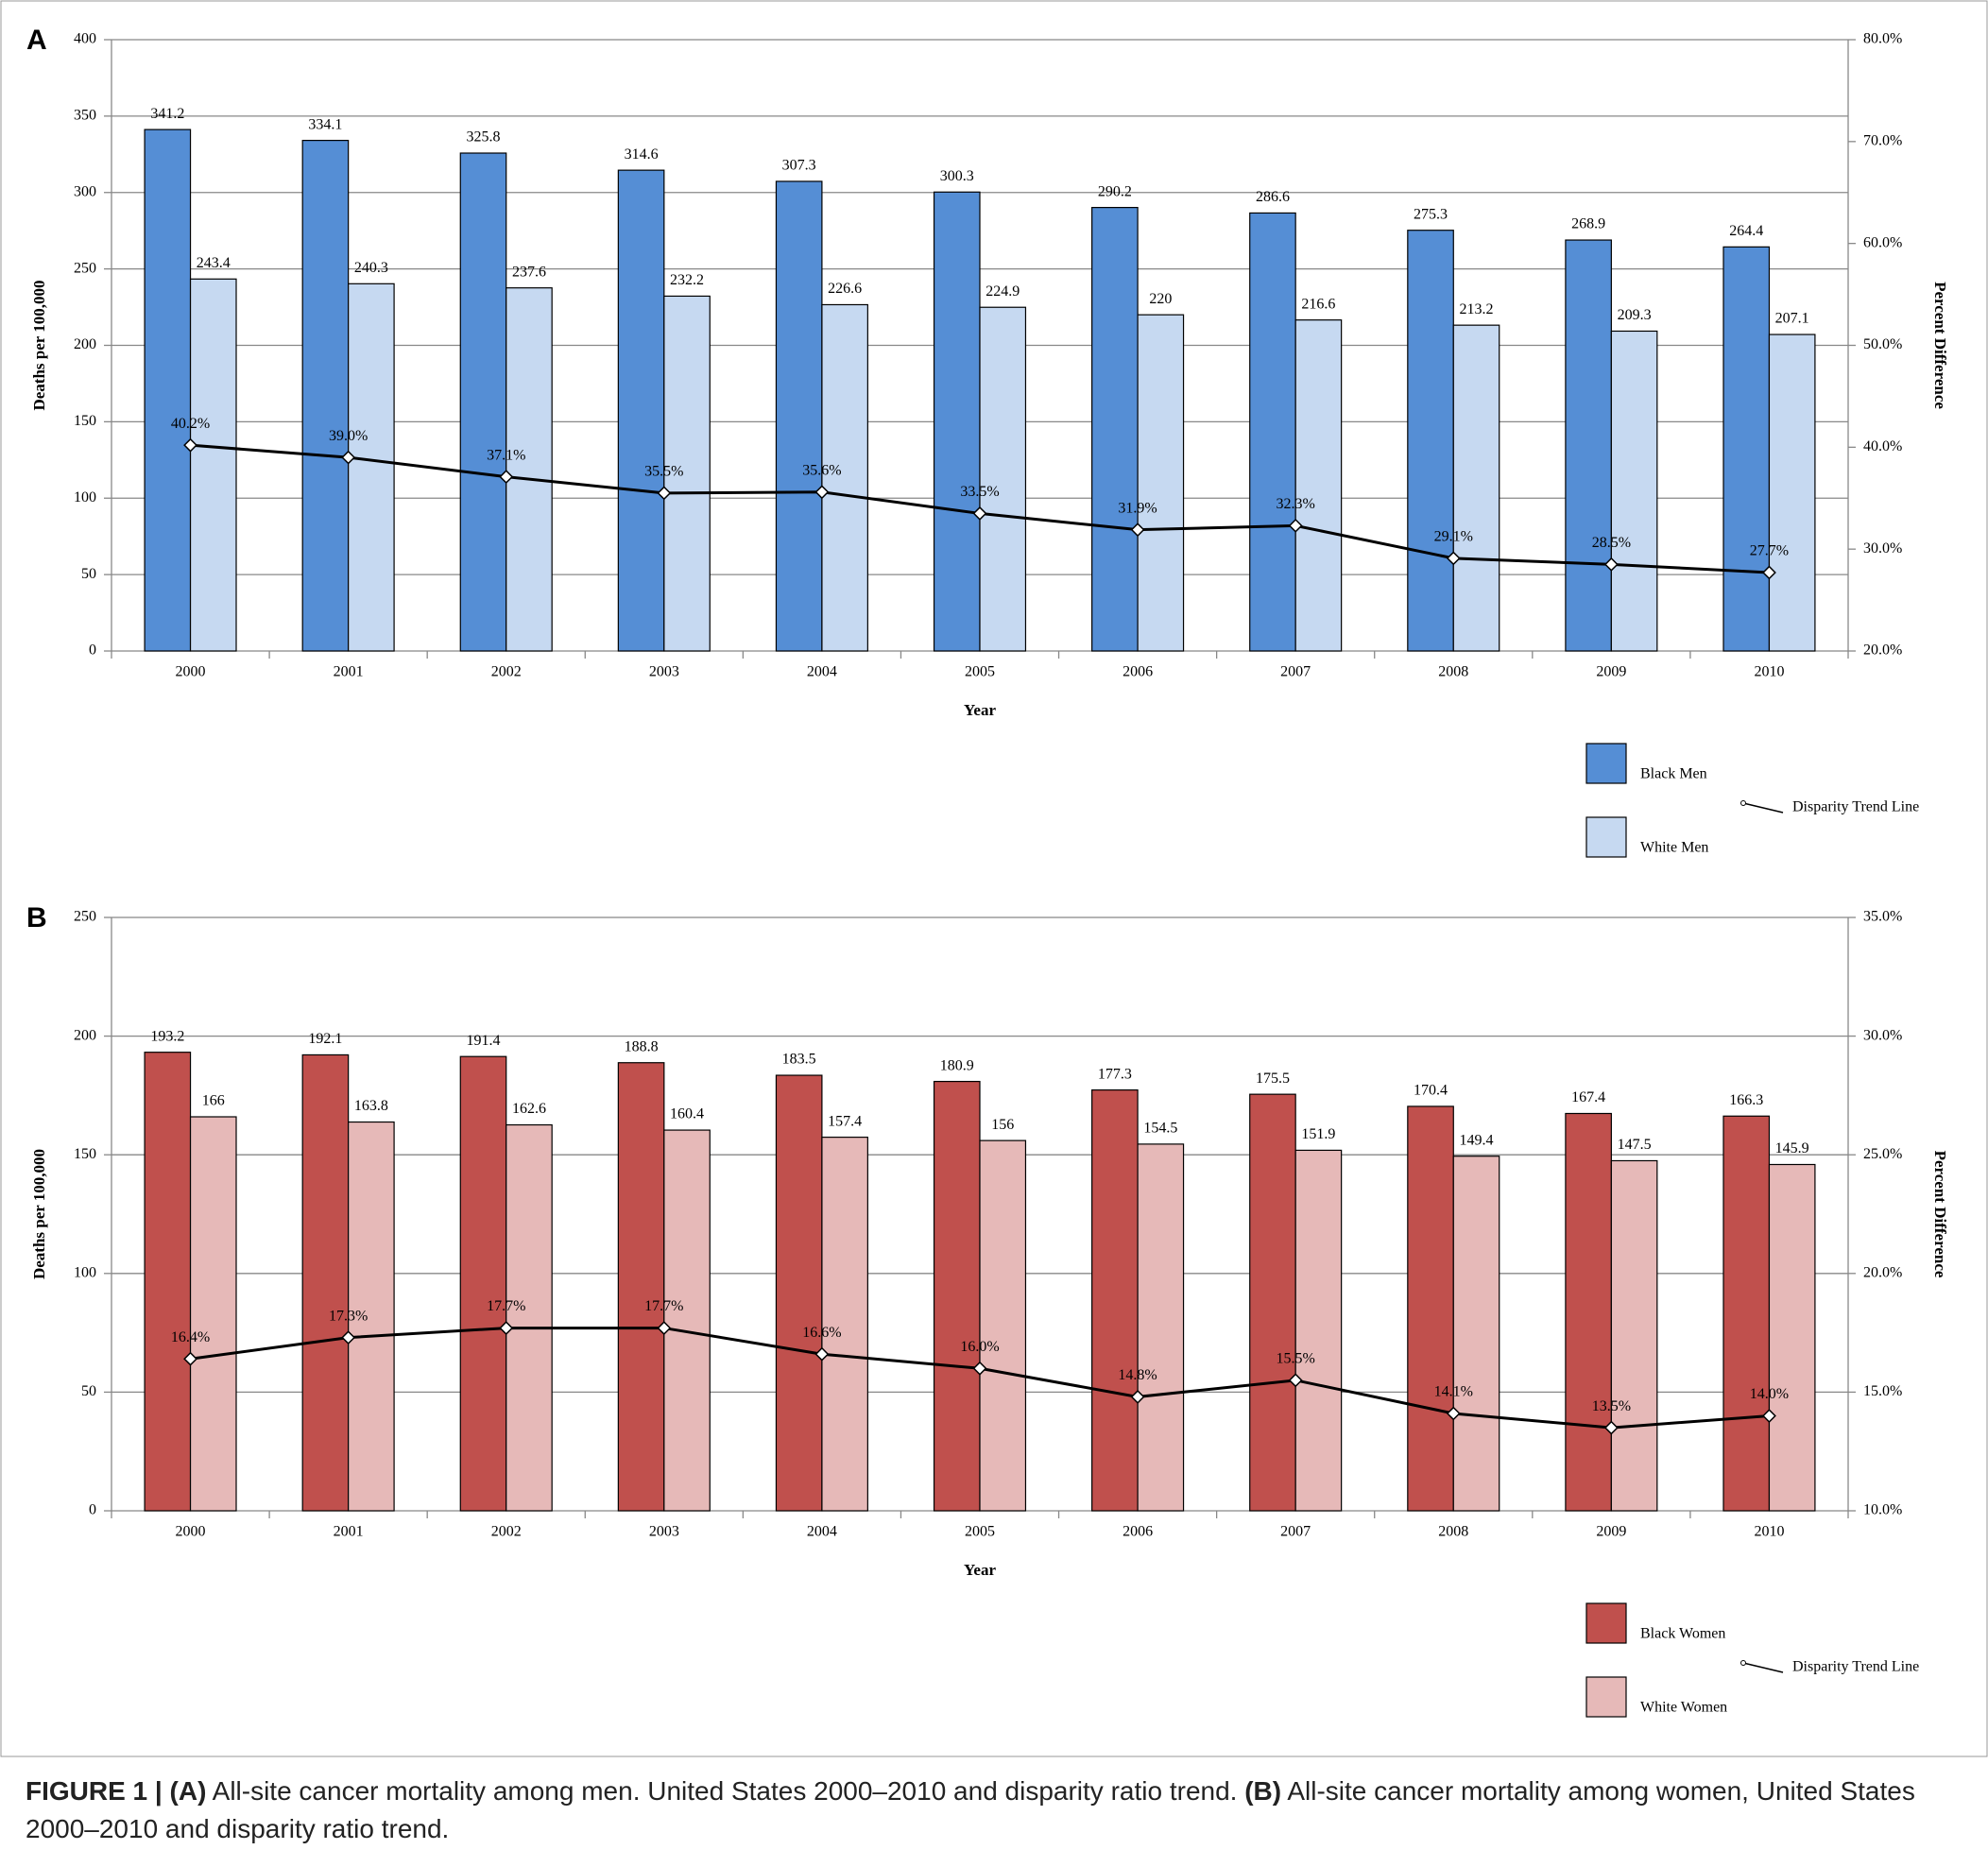 This screenshot has width=1988, height=1867. I want to click on bar-value-label: 167.4, so click(1588, 1097).